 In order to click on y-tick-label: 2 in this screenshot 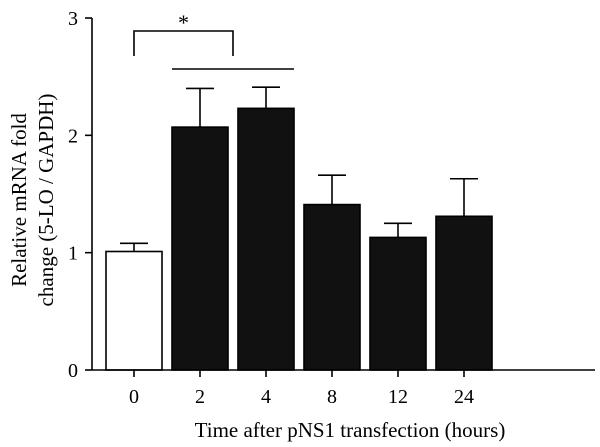, I will do `click(73, 136)`.